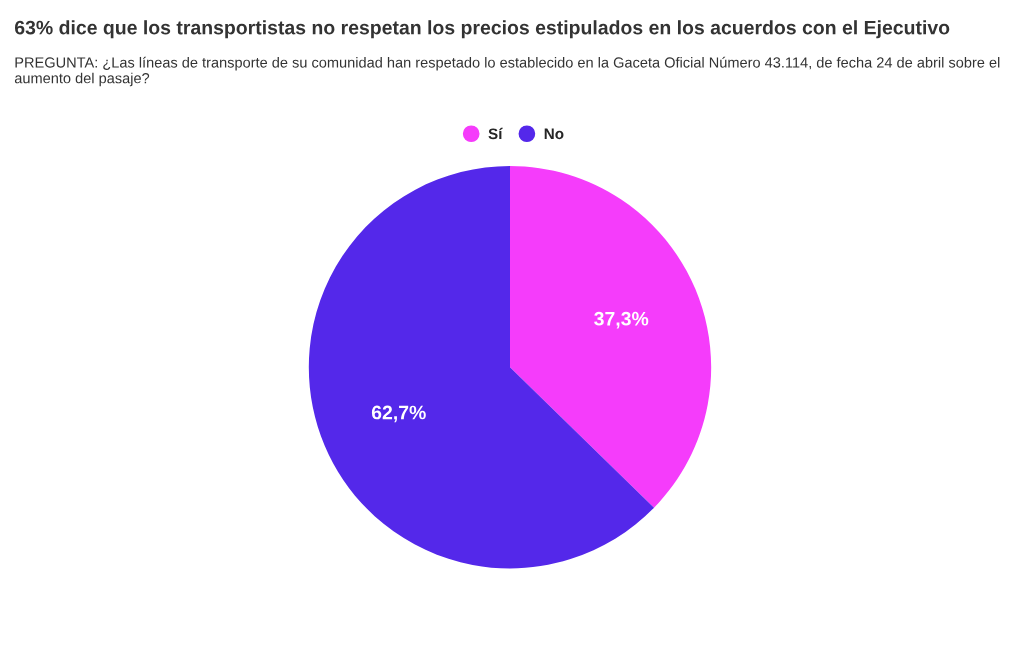 This screenshot has height=650, width=1020. Describe the element at coordinates (482, 29) in the screenshot. I see `chart-title: 63% dice que los transportistas no respetan los precios estipulados en los acuerdos con el Ejecutivo` at that location.